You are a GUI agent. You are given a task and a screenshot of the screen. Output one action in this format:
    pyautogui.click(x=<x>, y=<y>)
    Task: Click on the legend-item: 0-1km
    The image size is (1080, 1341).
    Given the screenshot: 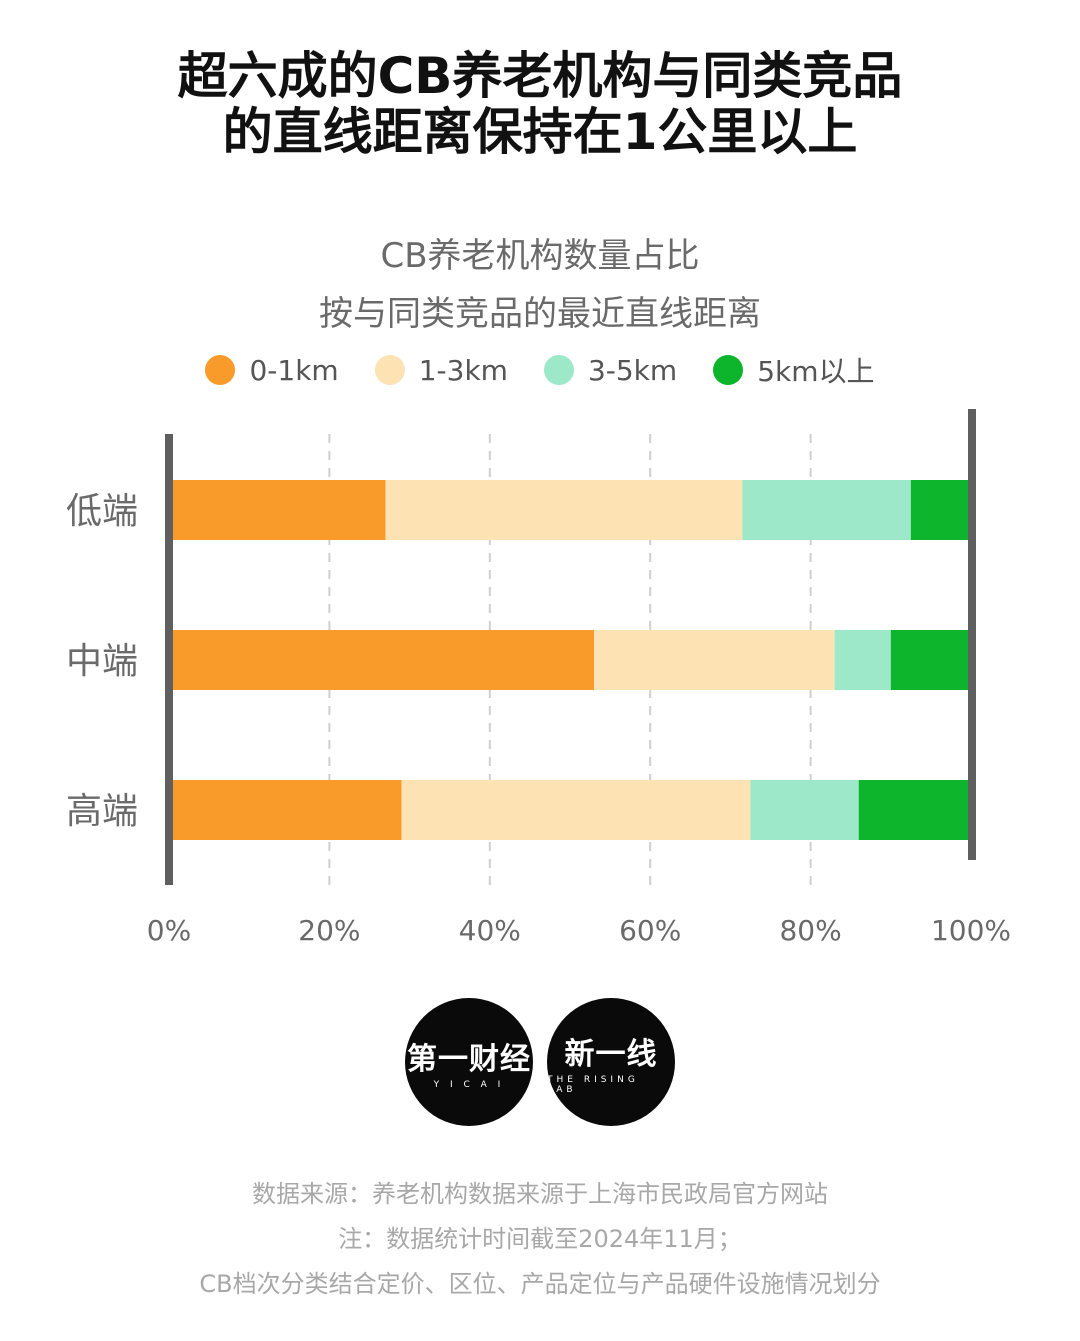 What is the action you would take?
    pyautogui.click(x=272, y=370)
    